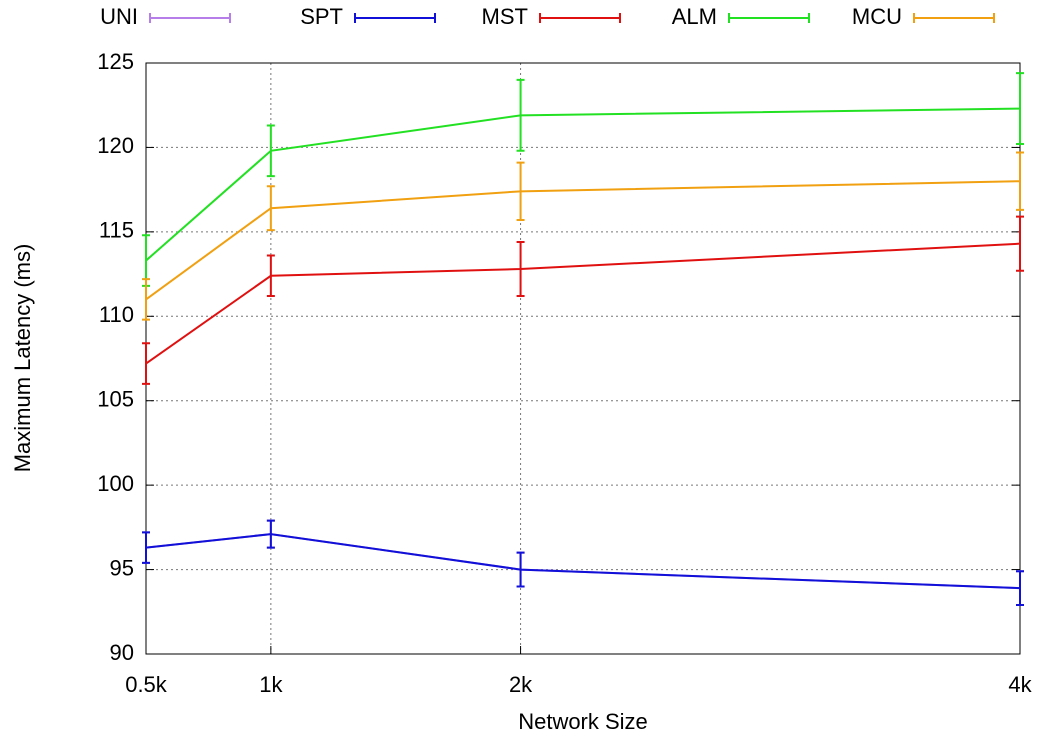 This screenshot has width=1037, height=742. What do you see at coordinates (122, 567) in the screenshot?
I see `y-tick-label: 95` at bounding box center [122, 567].